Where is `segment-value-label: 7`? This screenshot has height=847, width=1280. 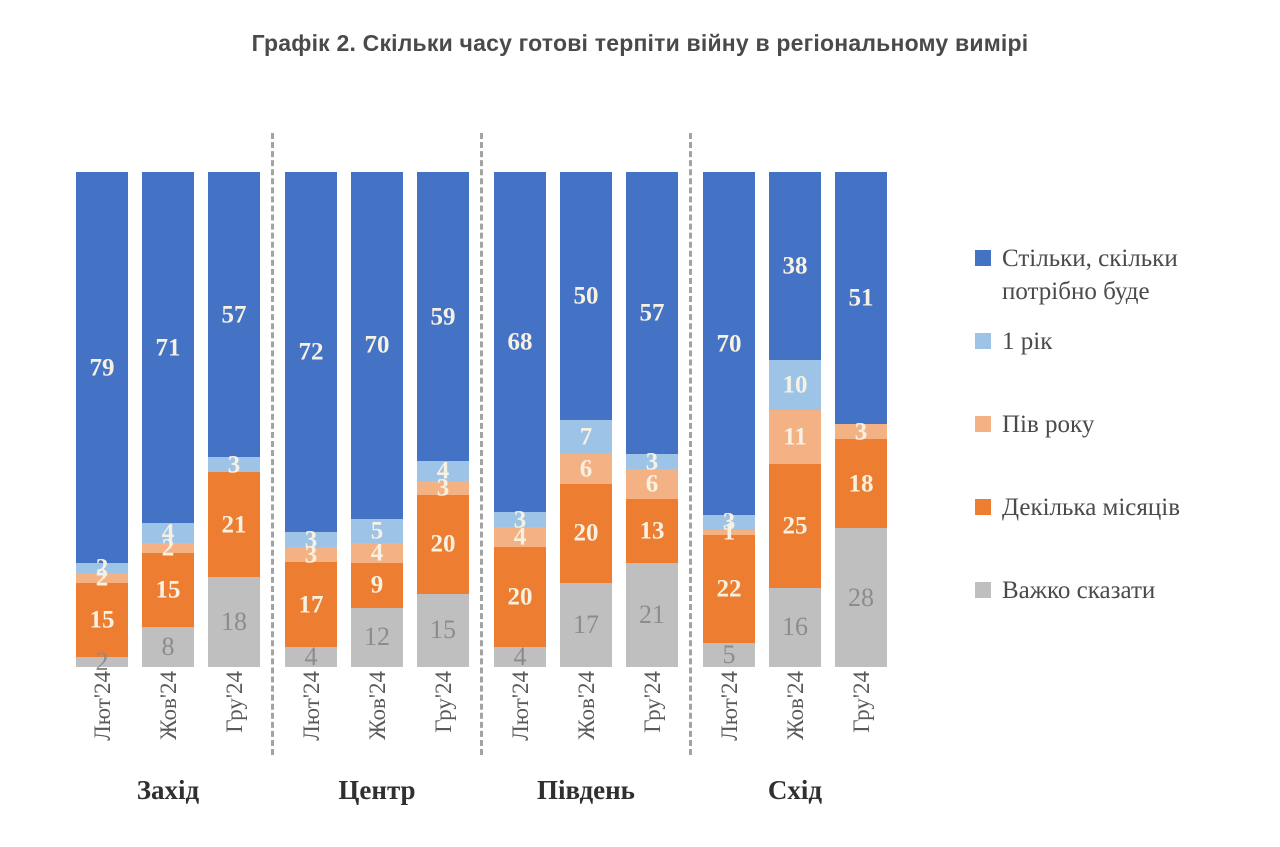 segment-value-label: 7 is located at coordinates (586, 437).